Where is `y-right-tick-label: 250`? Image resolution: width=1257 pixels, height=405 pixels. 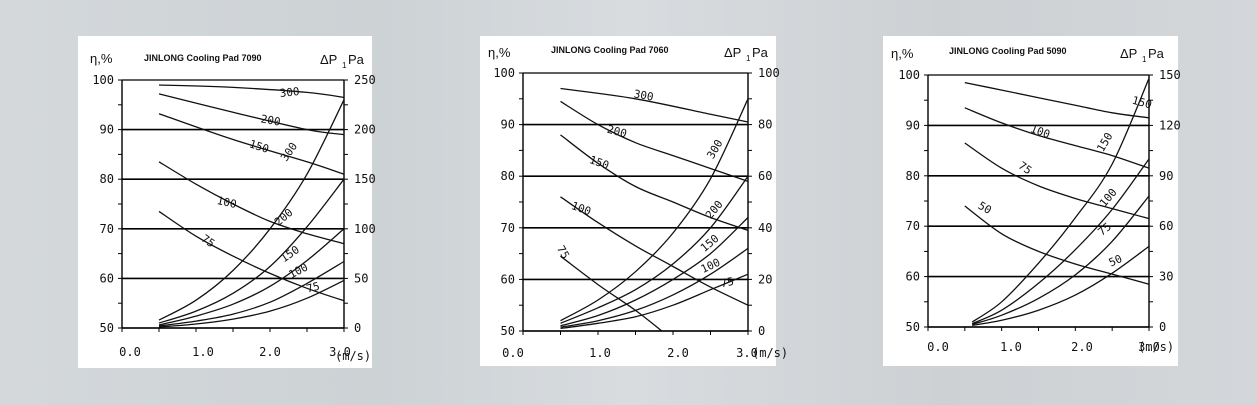 y-right-tick-label: 250 is located at coordinates (365, 80).